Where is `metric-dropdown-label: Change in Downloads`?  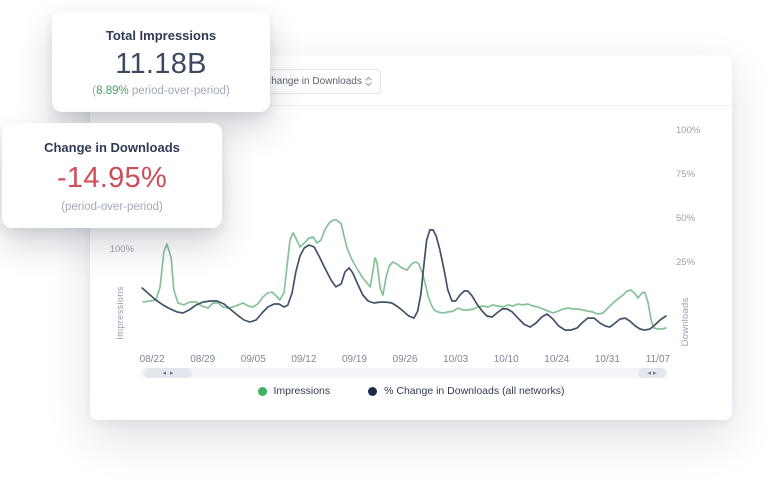
metric-dropdown-label: Change in Downloads is located at coordinates (313, 81).